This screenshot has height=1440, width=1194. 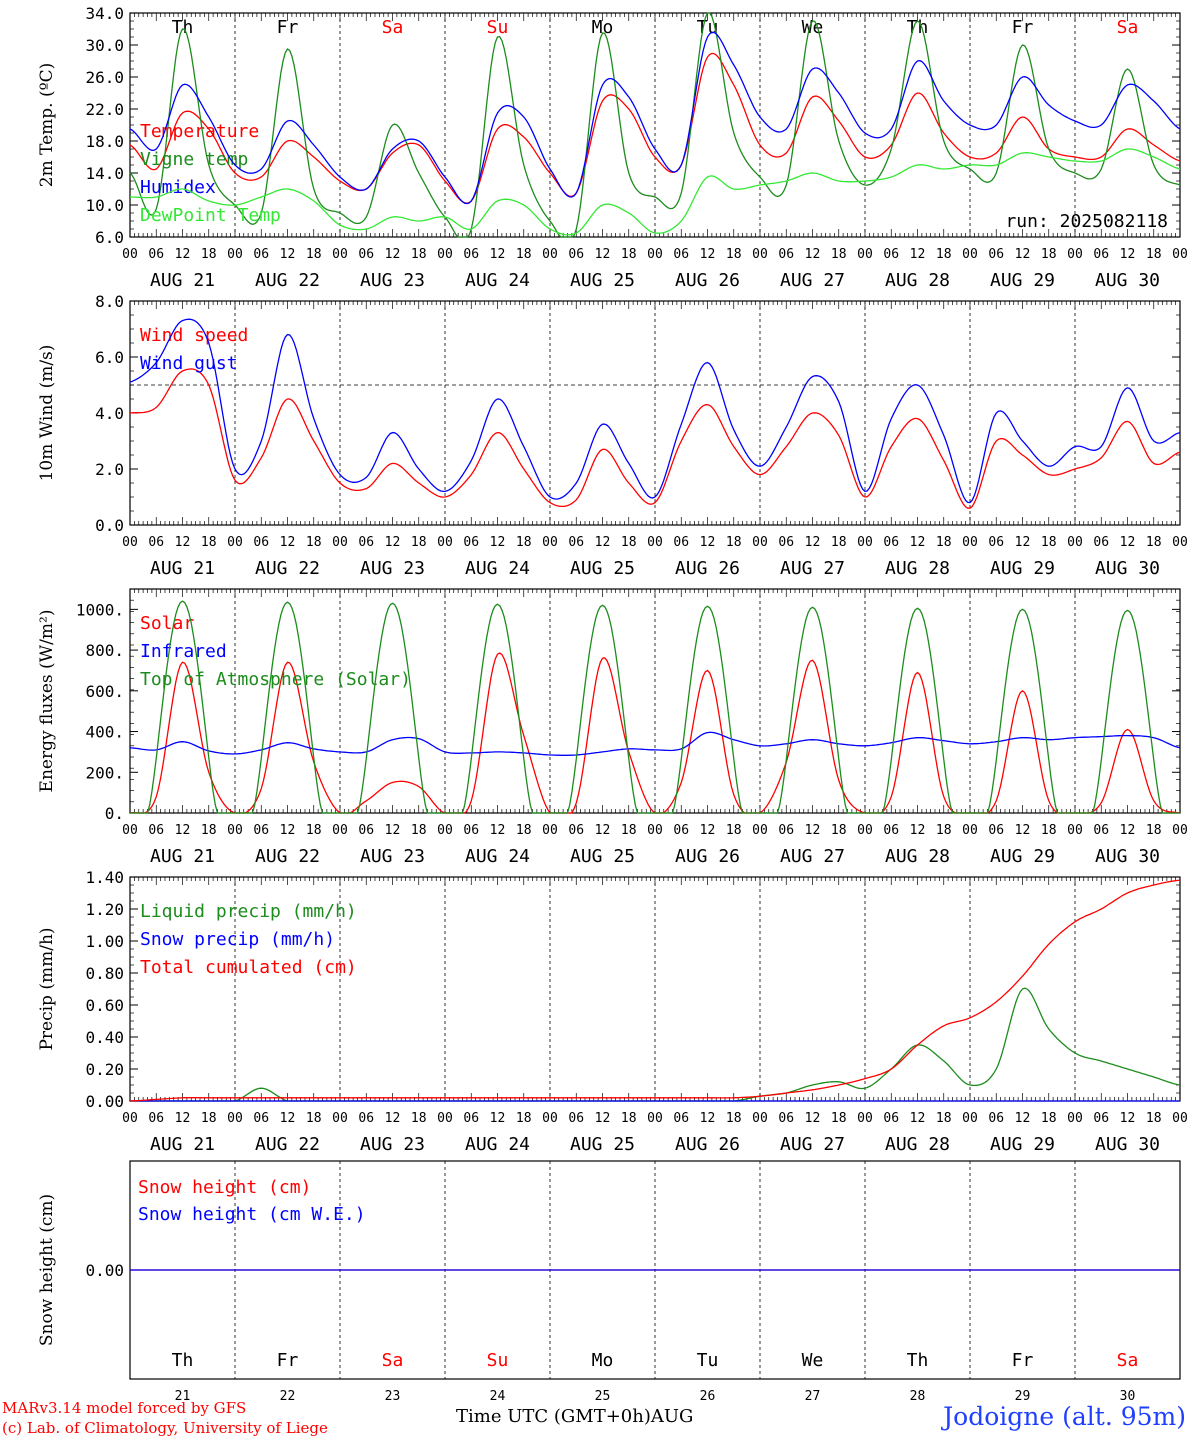 What do you see at coordinates (917, 856) in the screenshot?
I see `x-date-label: AUG 28` at bounding box center [917, 856].